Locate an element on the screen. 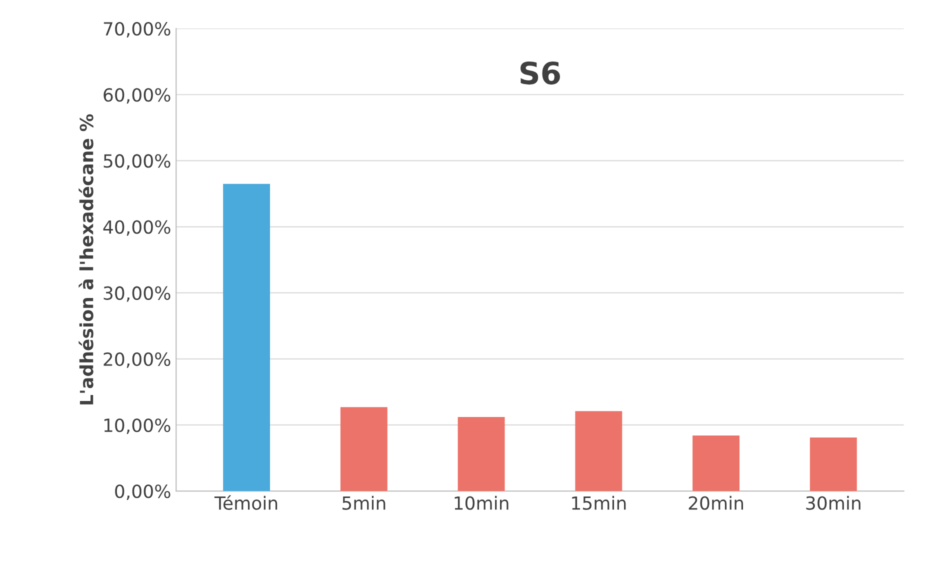 This screenshot has width=927, height=571. x-tick-label: 10min is located at coordinates (481, 503).